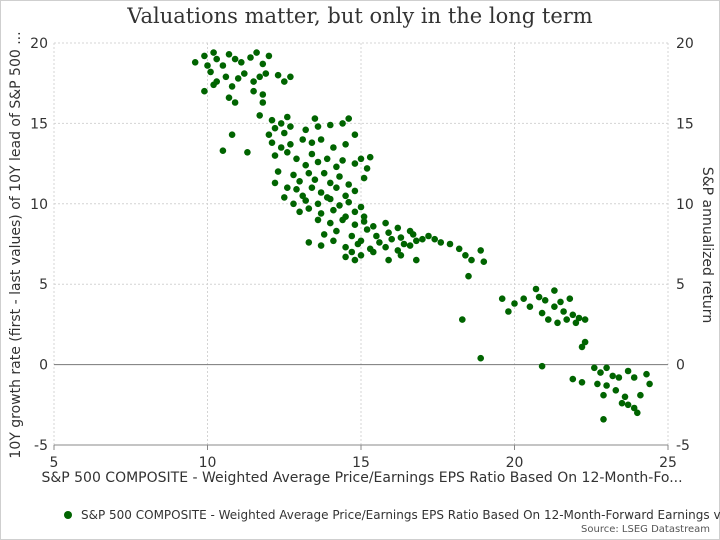  Describe the element at coordinates (54, 463) in the screenshot. I see `x-tick-label: 5` at that location.